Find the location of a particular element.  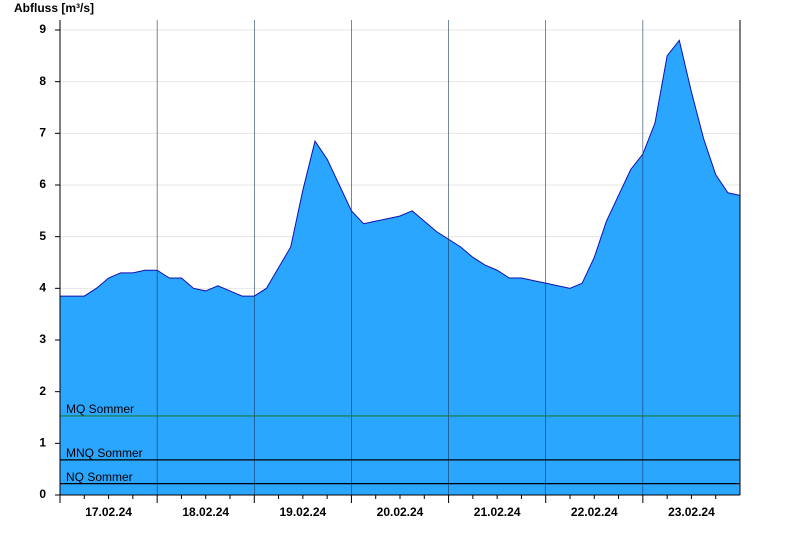

y-tick-label: 2 is located at coordinates (42, 391).